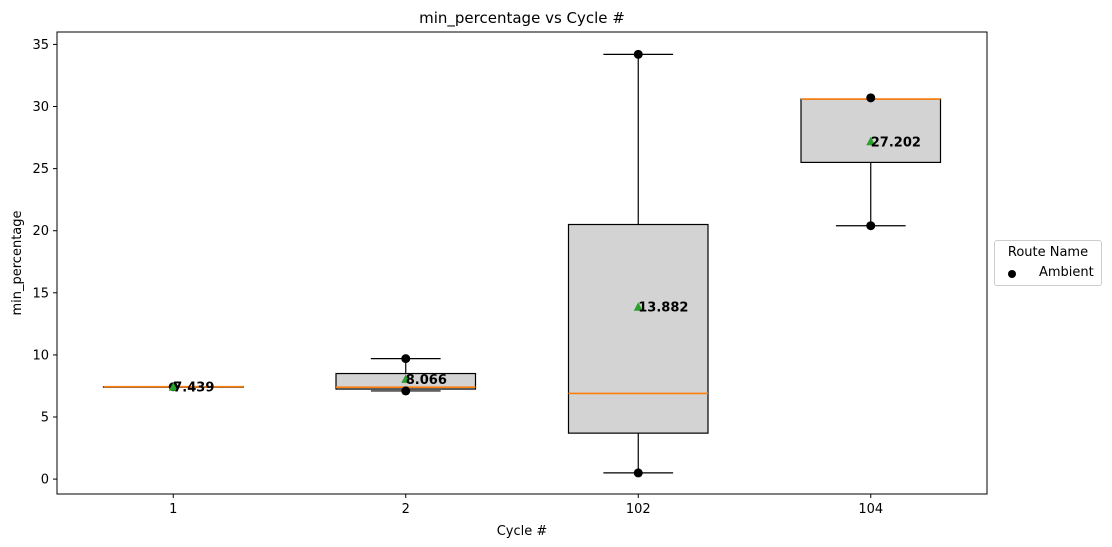 This screenshot has width=1112, height=547. What do you see at coordinates (40, 107) in the screenshot?
I see `y-tick-label: 30` at bounding box center [40, 107].